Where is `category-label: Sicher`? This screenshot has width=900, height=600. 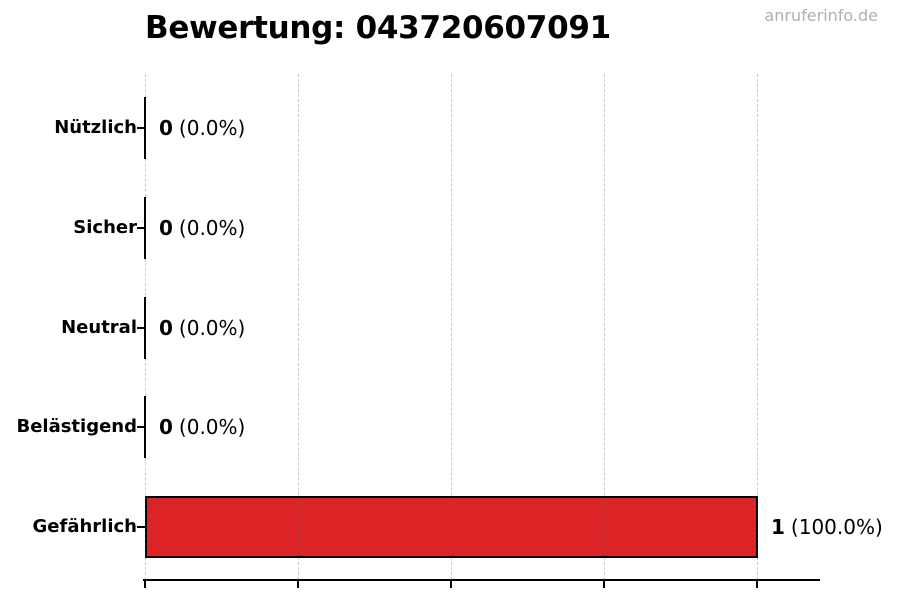 category-label: Sicher is located at coordinates (105, 227).